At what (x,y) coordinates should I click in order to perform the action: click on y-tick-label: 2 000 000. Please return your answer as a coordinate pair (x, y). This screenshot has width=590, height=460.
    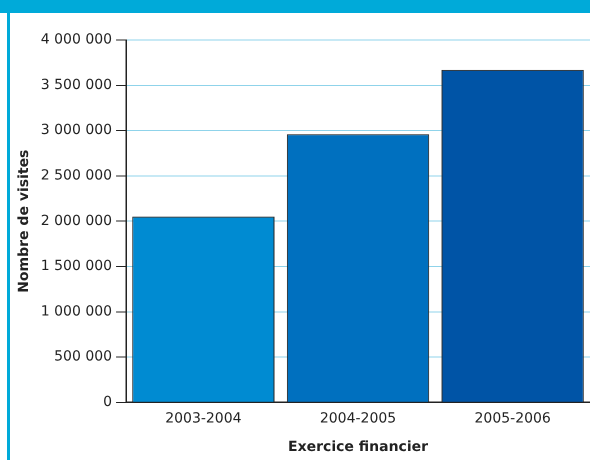
    Looking at the image, I should click on (76, 220).